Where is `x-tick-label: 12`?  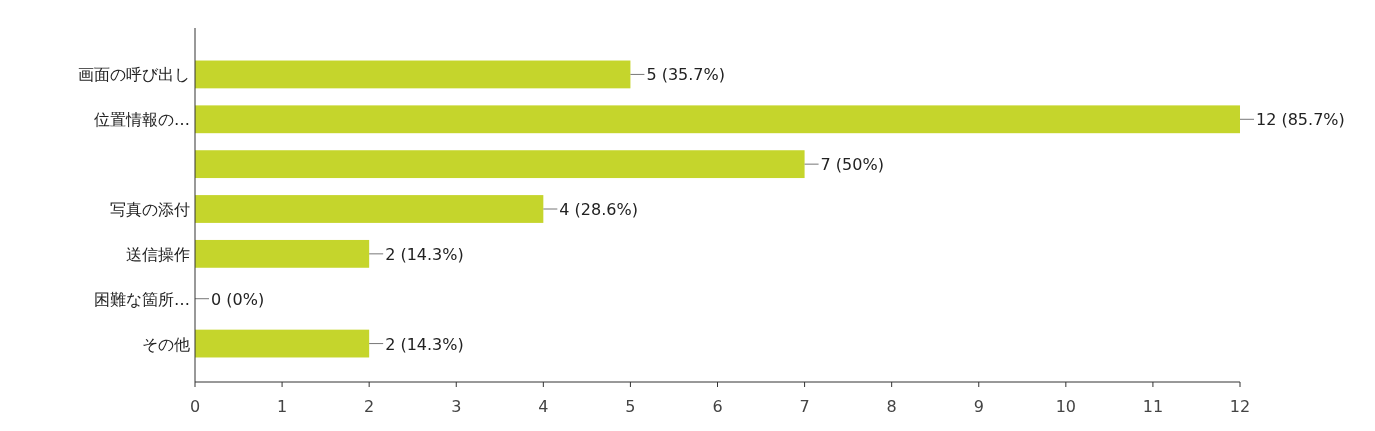 x-tick-label: 12 is located at coordinates (1240, 406).